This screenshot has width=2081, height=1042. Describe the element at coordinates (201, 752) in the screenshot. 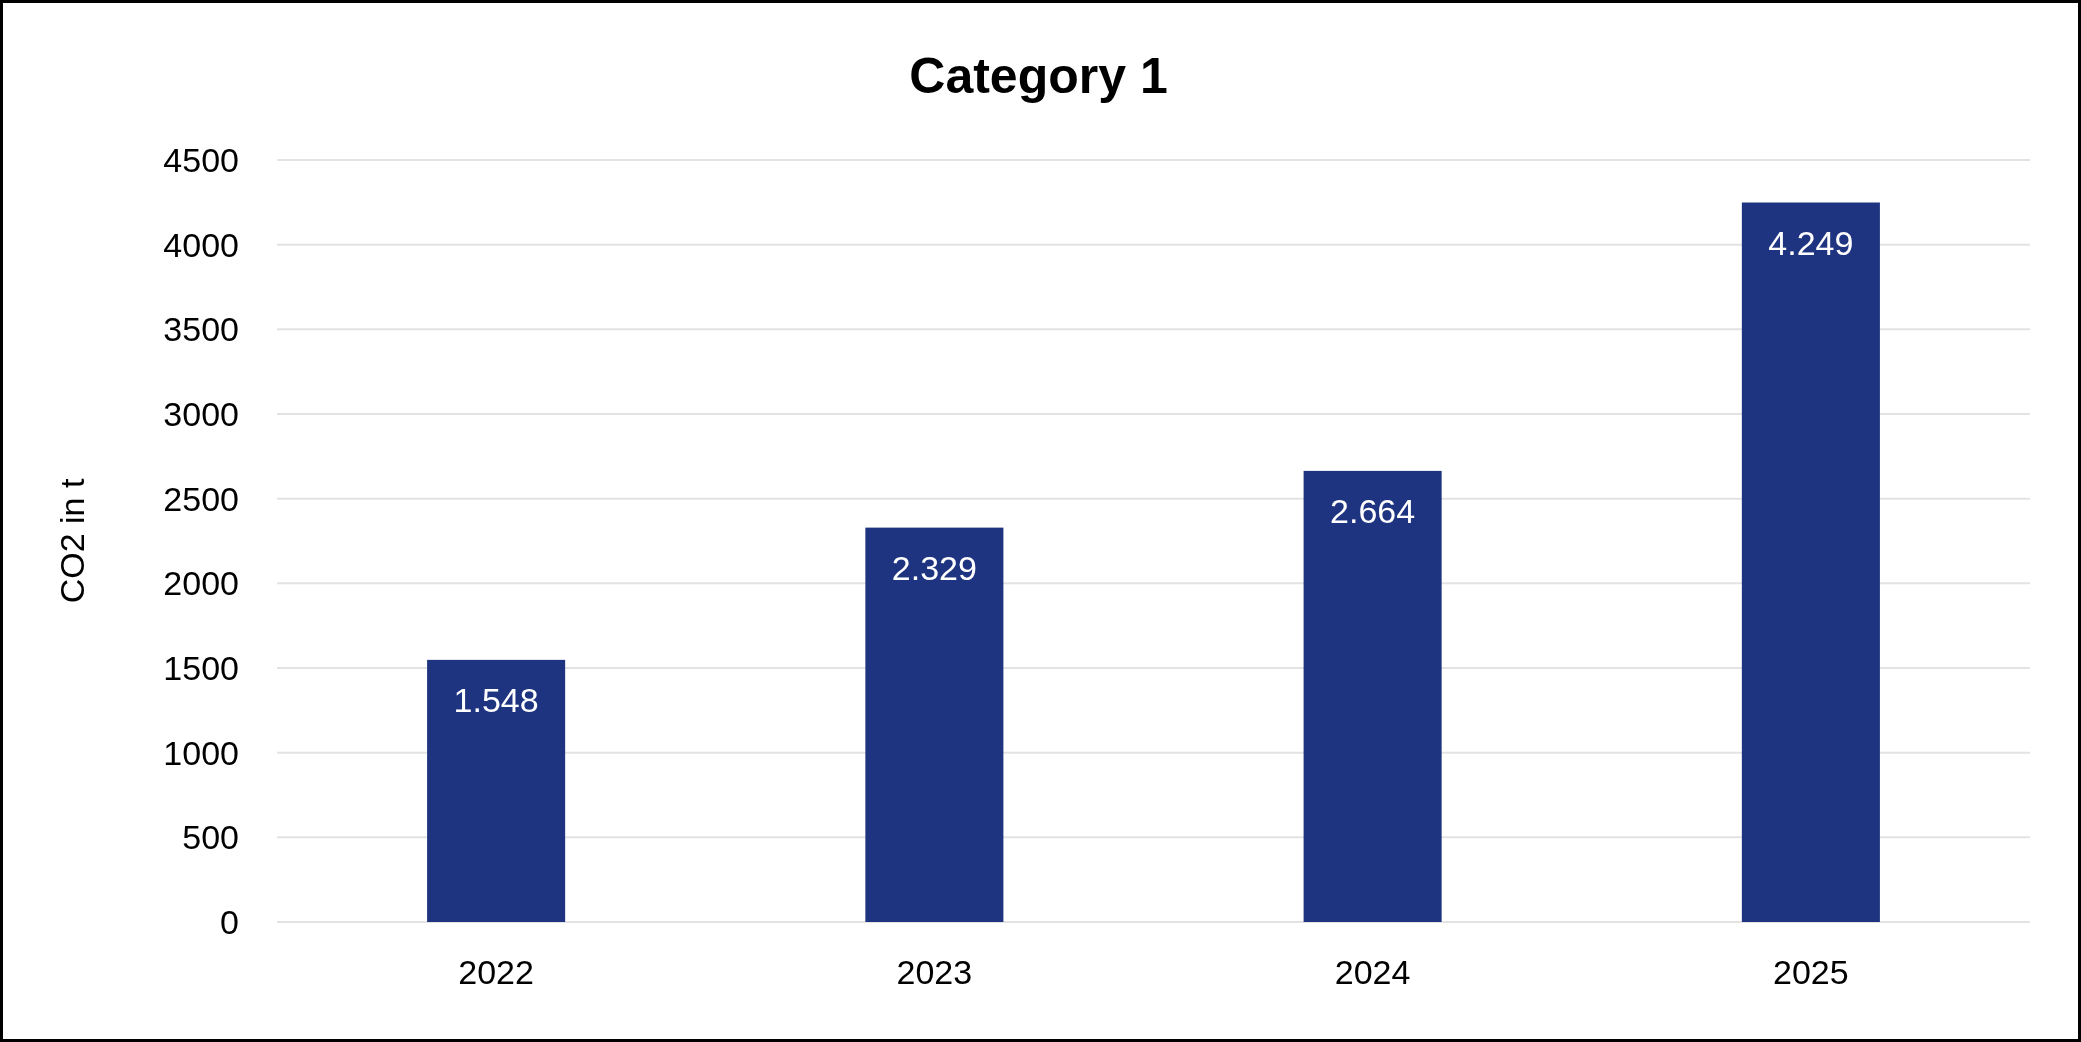

I see `y-tick-label: 1000` at that location.